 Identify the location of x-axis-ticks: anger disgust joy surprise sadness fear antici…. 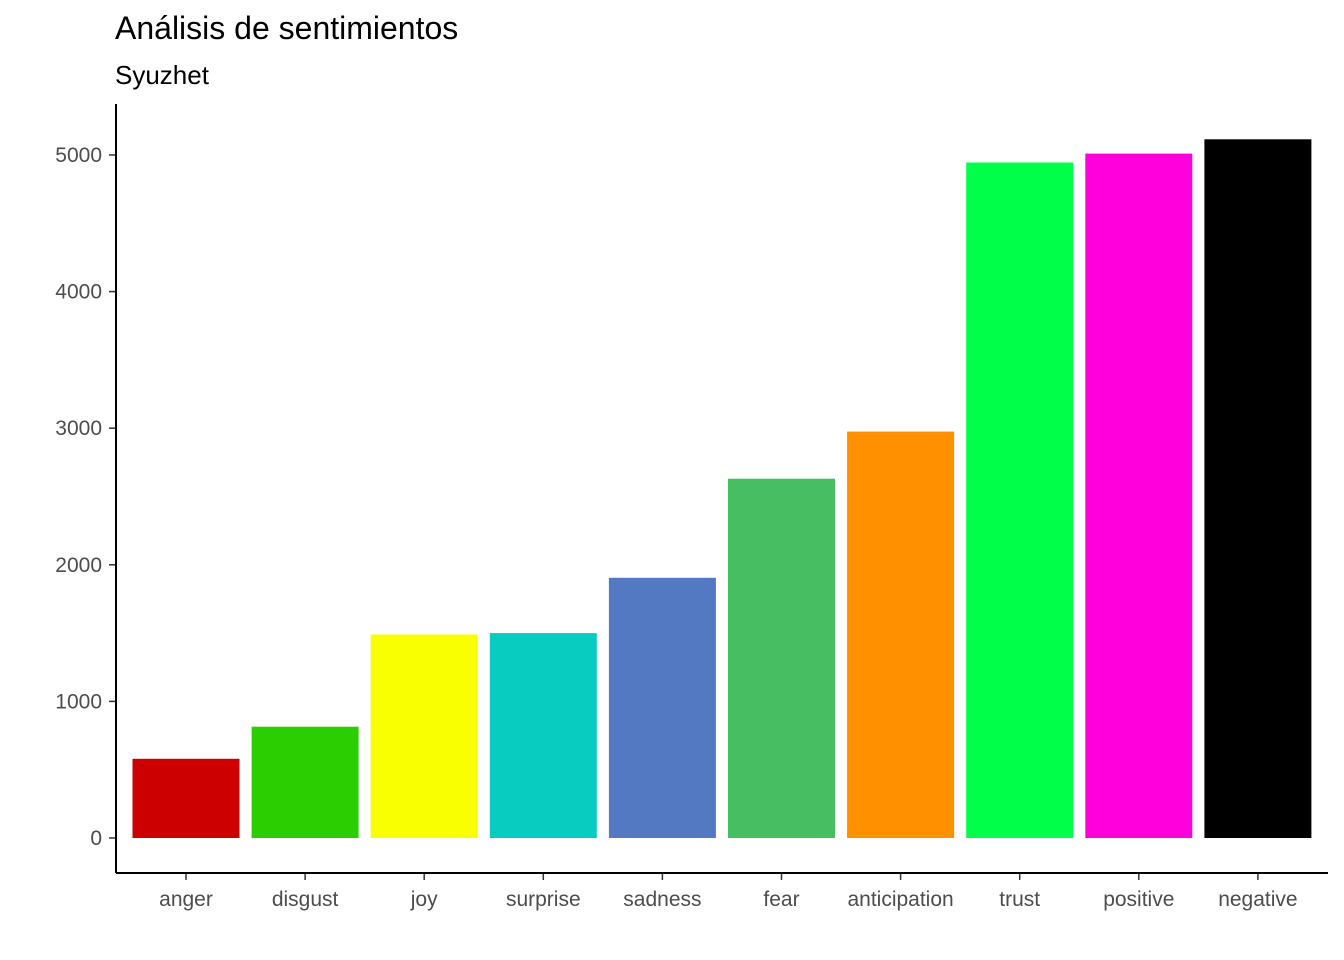
(728, 892).